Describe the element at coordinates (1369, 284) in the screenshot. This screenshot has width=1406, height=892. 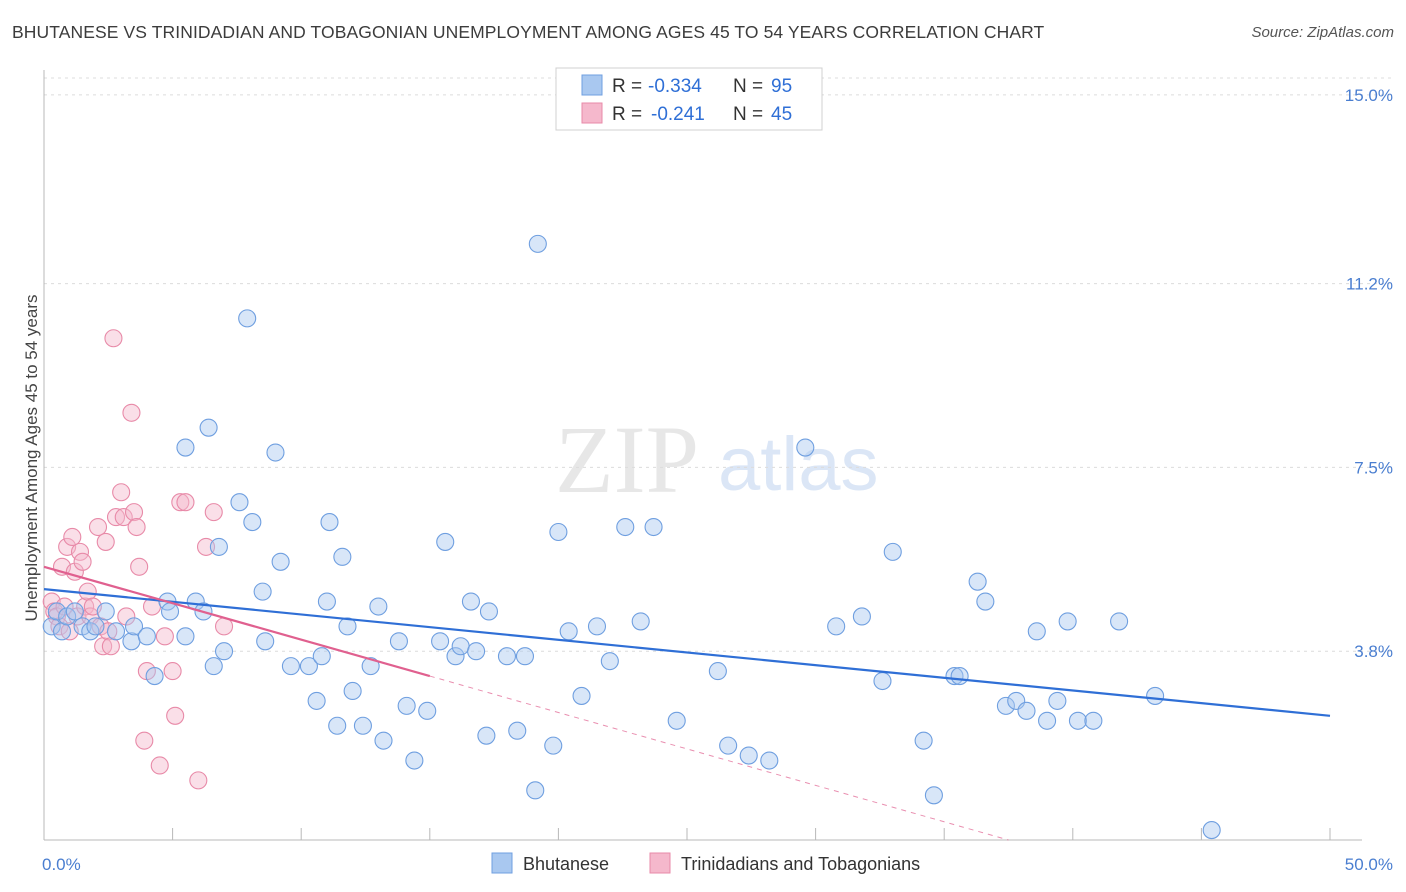
I see `y-tick-label: 11.2%` at that location.